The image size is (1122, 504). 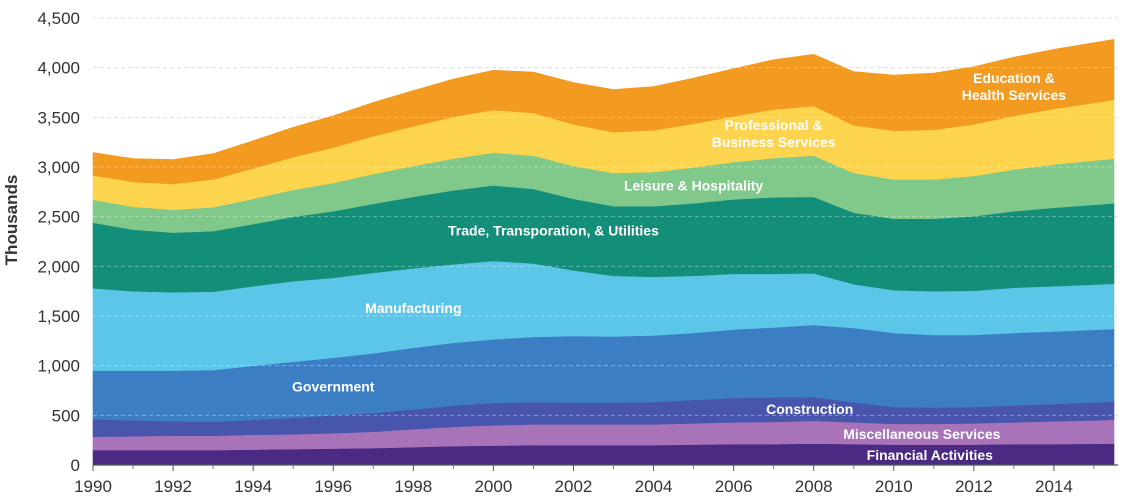 What do you see at coordinates (693, 185) in the screenshot?
I see `series-label: Leisure & Hospitality` at bounding box center [693, 185].